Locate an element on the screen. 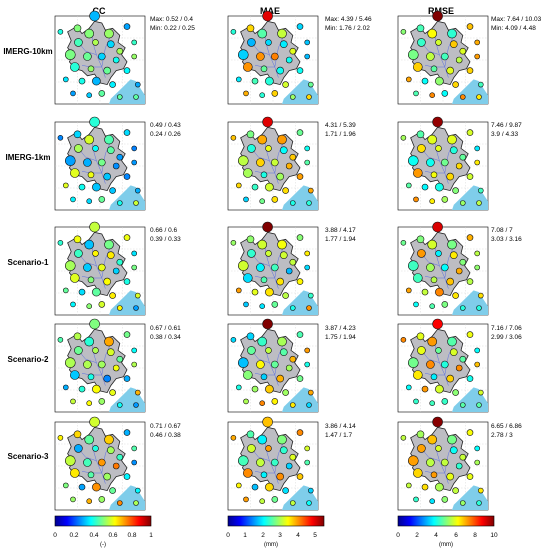  colorbar-cc: 0 0.2 0.4 0.6 0.8 1 (-) is located at coordinates (103, 531).